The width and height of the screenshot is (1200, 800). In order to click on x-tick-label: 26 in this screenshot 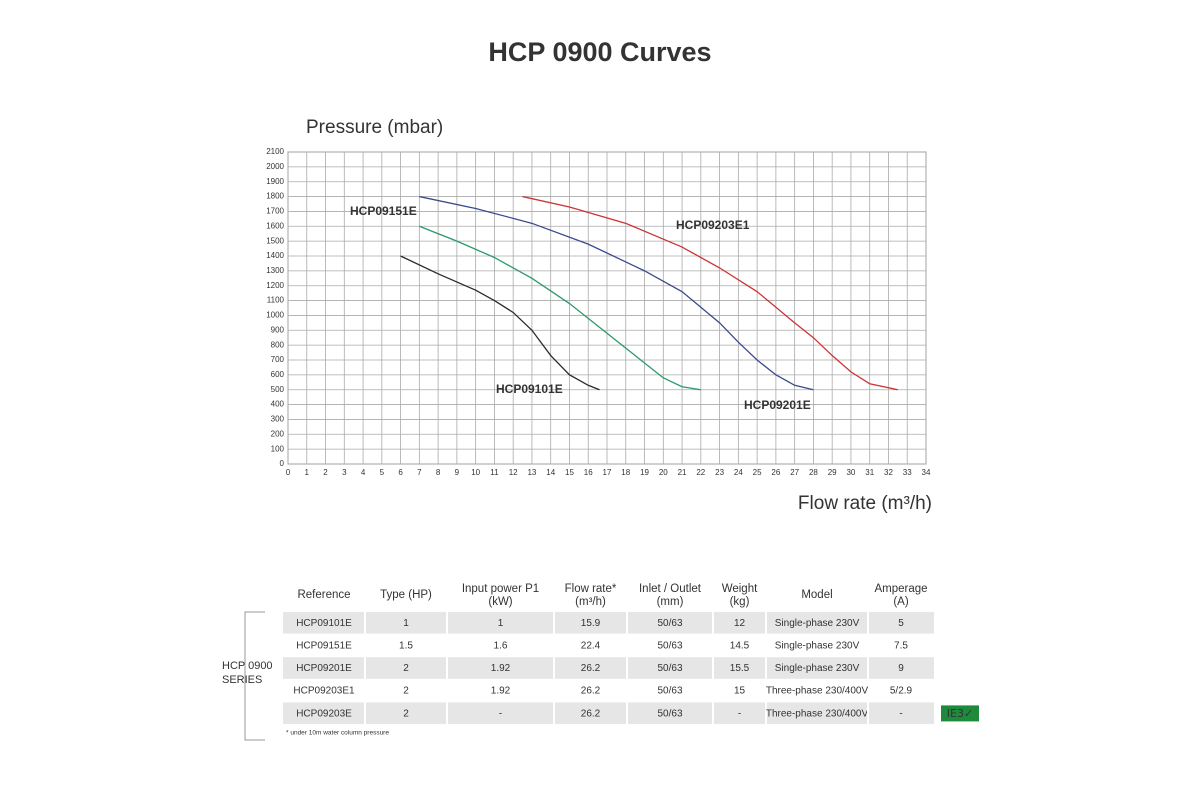, I will do `click(775, 472)`.